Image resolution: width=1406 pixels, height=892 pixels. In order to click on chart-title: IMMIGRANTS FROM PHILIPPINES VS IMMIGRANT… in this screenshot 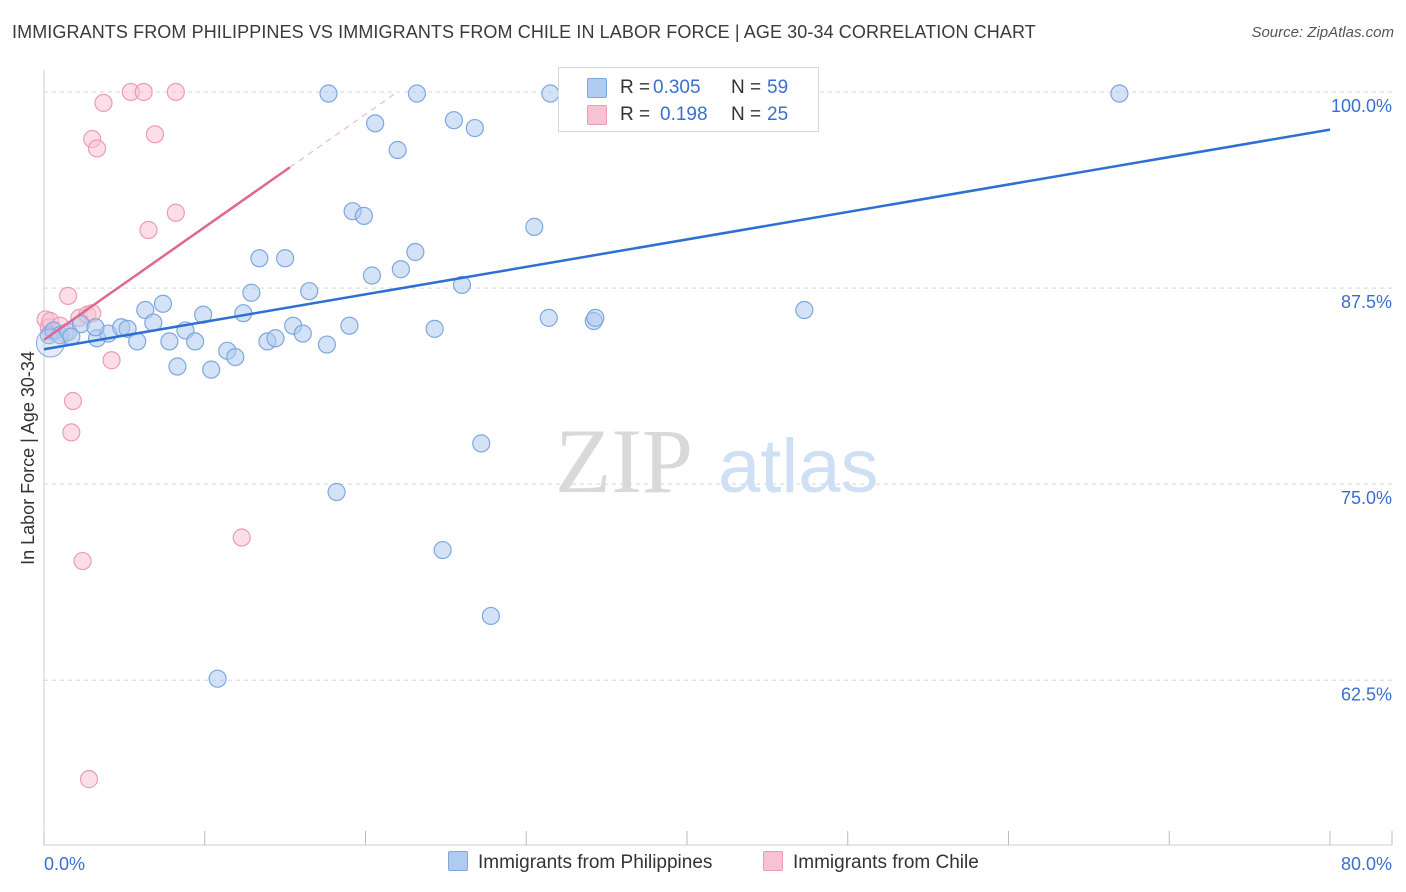, I will do `click(524, 32)`.